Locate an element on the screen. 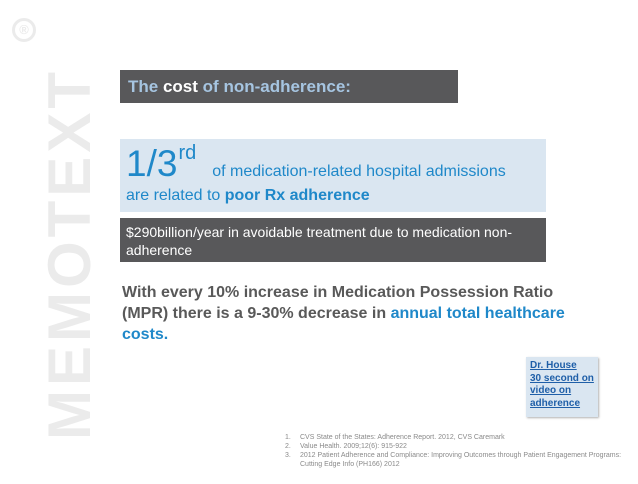 The image size is (638, 484). reference-number: 2. is located at coordinates (288, 446).